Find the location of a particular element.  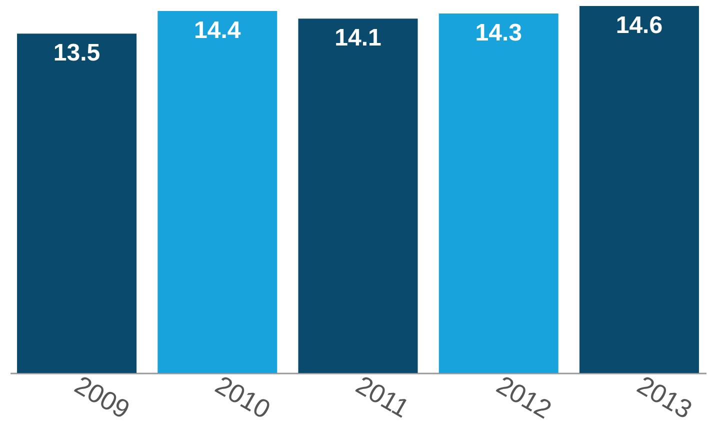

data-label: 14.6 is located at coordinates (639, 25).